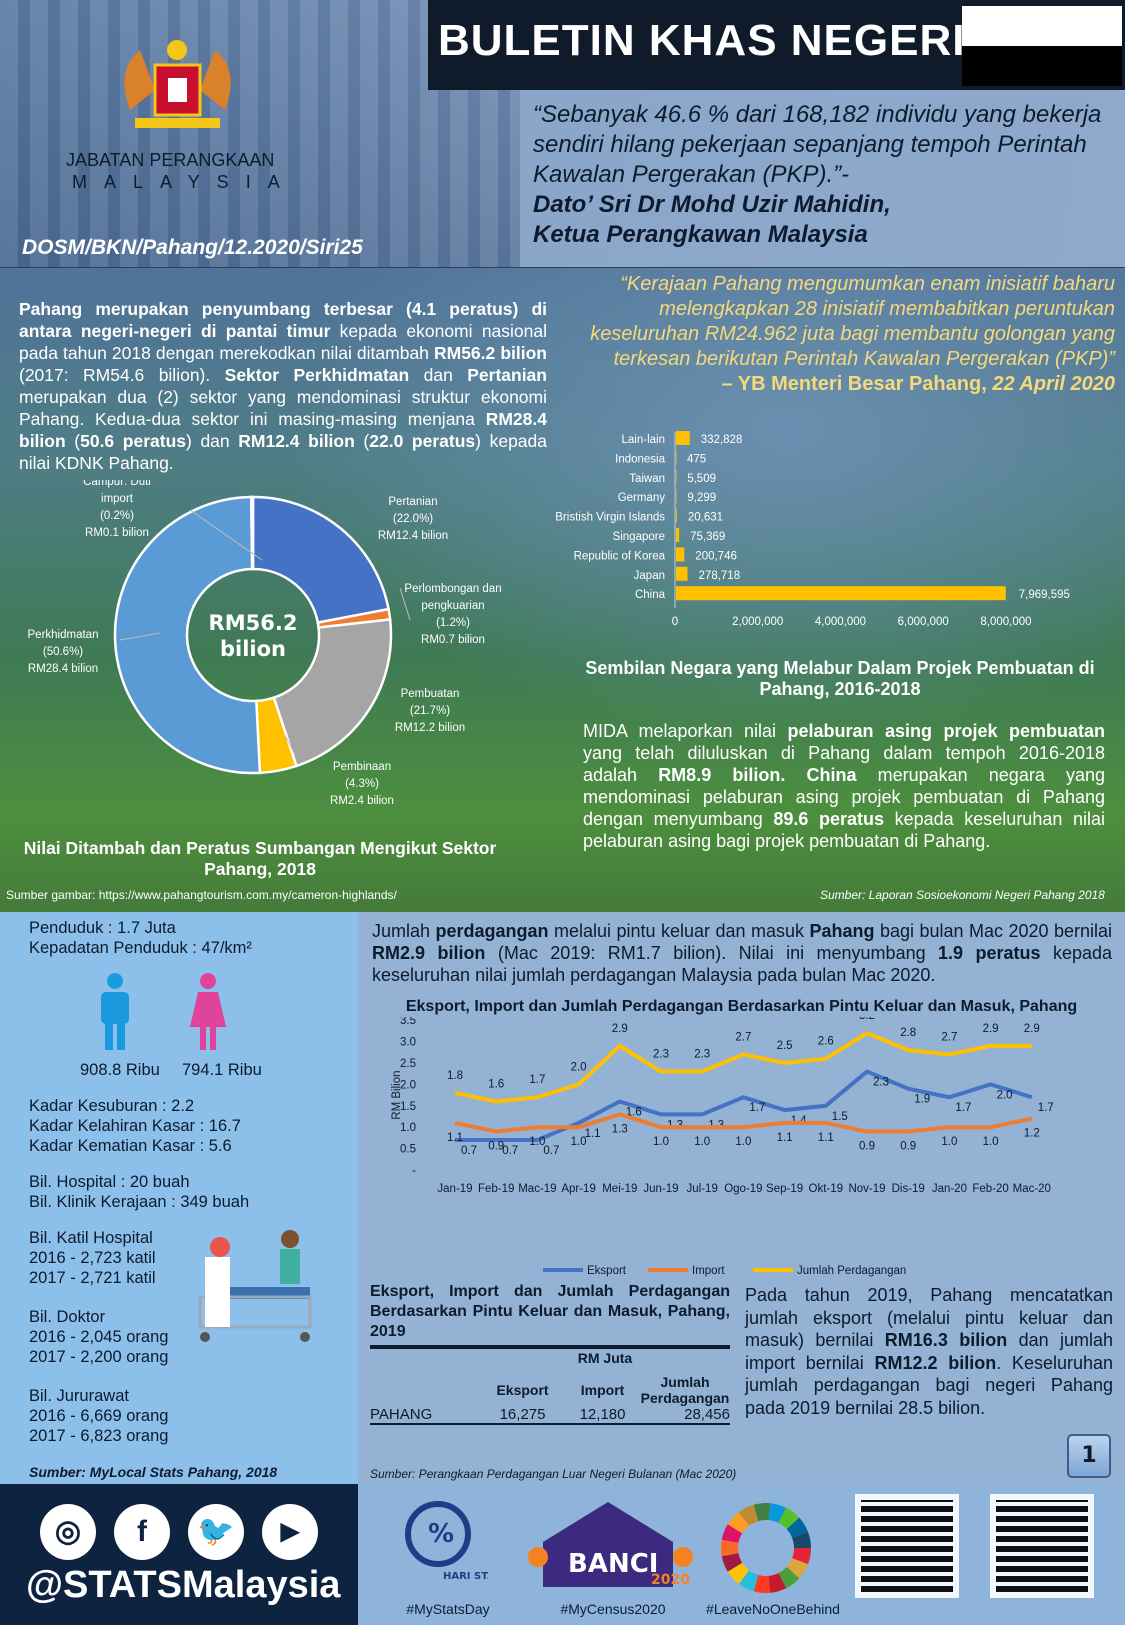  Describe the element at coordinates (908, 1146) in the screenshot. I see `data-label: 0.9` at that location.